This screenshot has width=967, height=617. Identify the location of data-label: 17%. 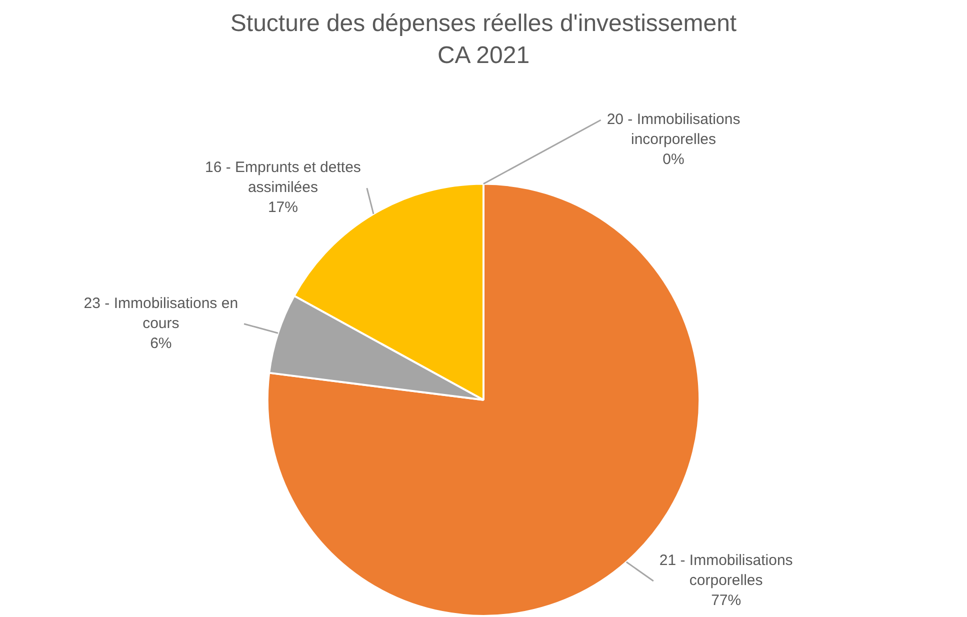
(283, 207).